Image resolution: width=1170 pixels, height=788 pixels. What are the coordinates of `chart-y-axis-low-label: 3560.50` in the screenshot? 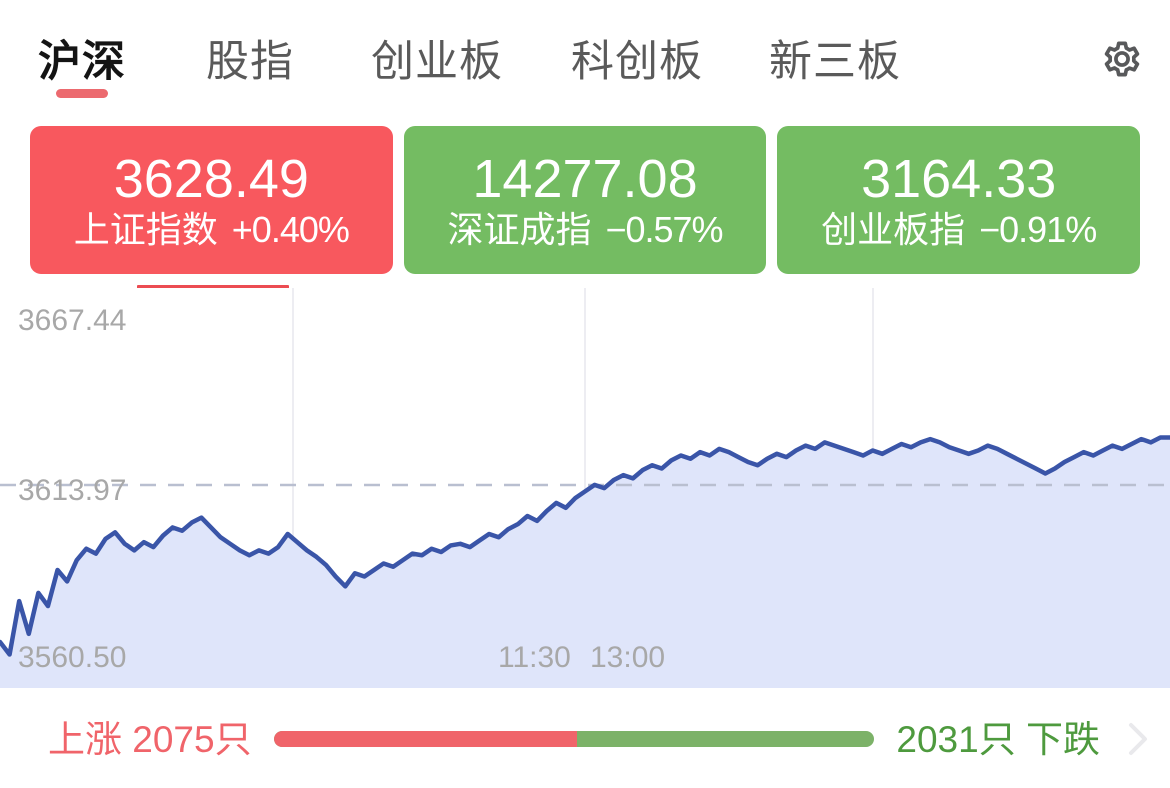 It's located at (72, 657).